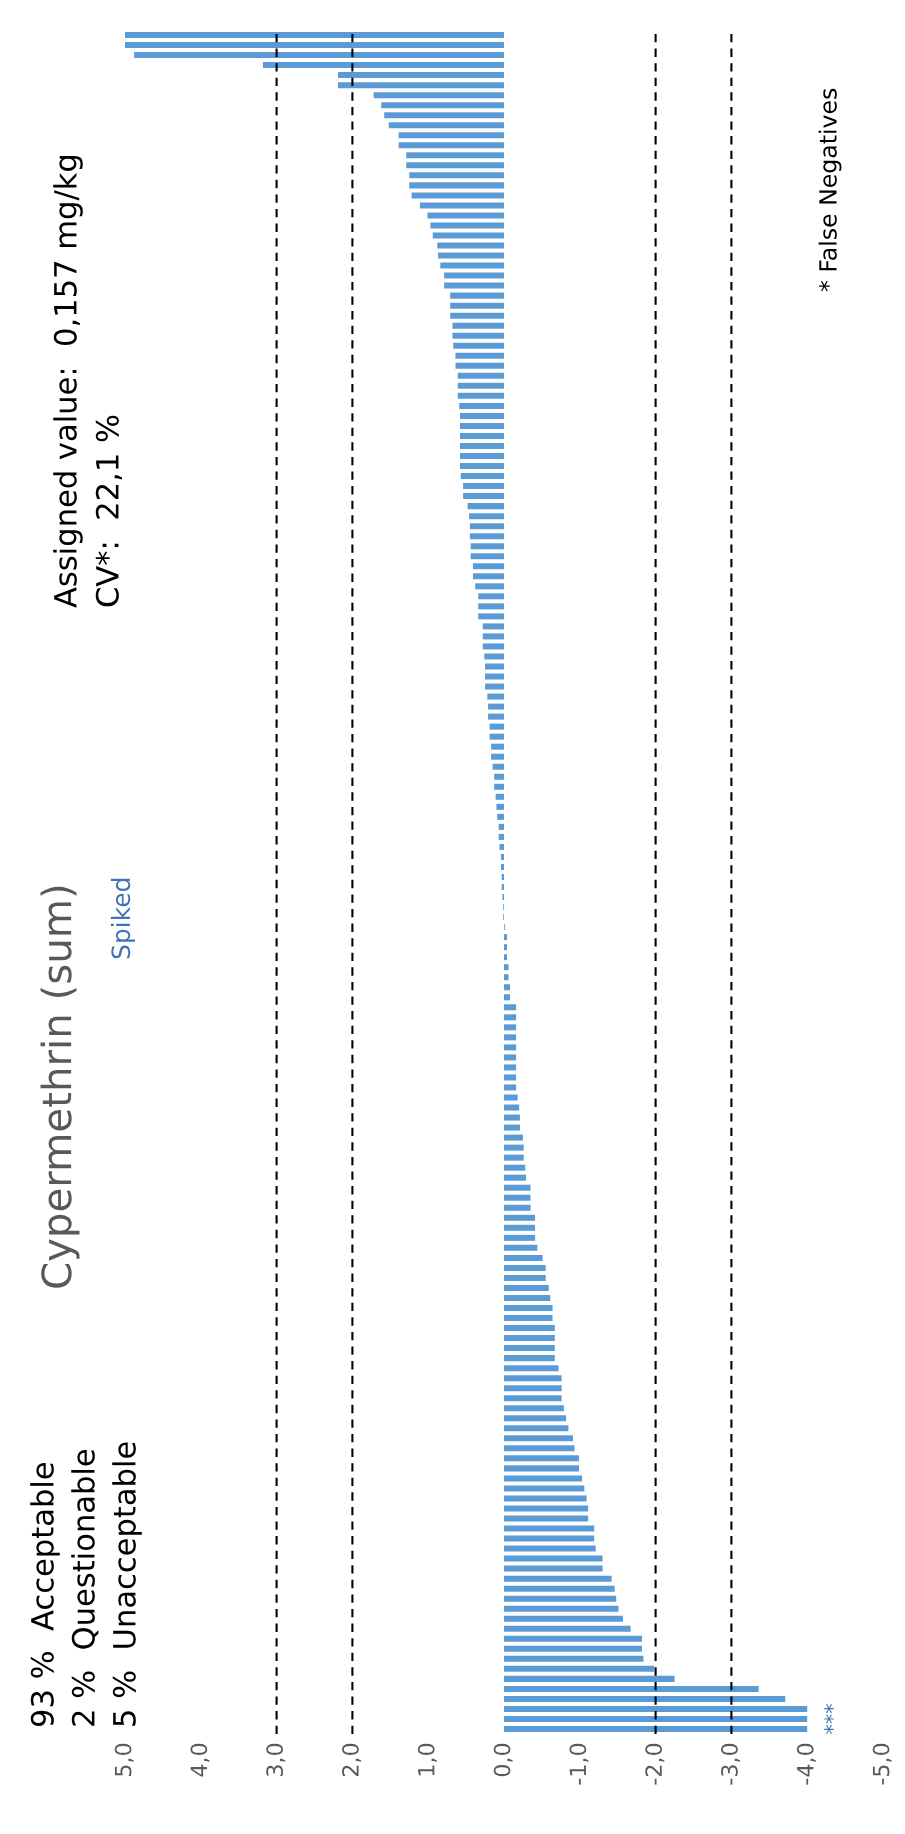 The width and height of the screenshot is (905, 1834). Describe the element at coordinates (123, 918) in the screenshot. I see `text: Spiked` at that location.